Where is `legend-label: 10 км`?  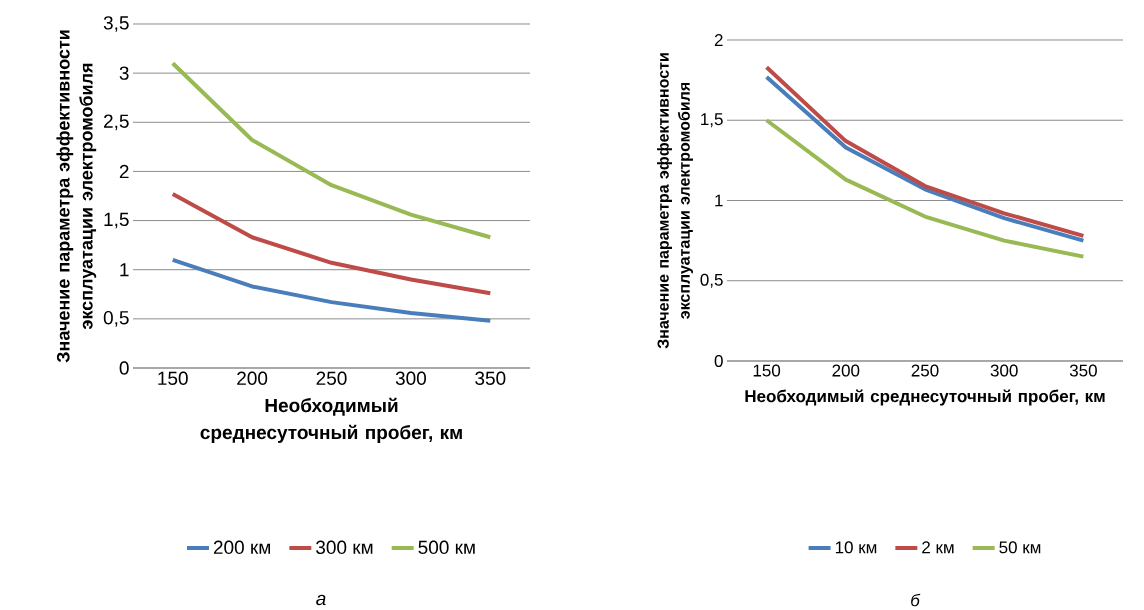
legend-label: 10 км is located at coordinates (856, 547).